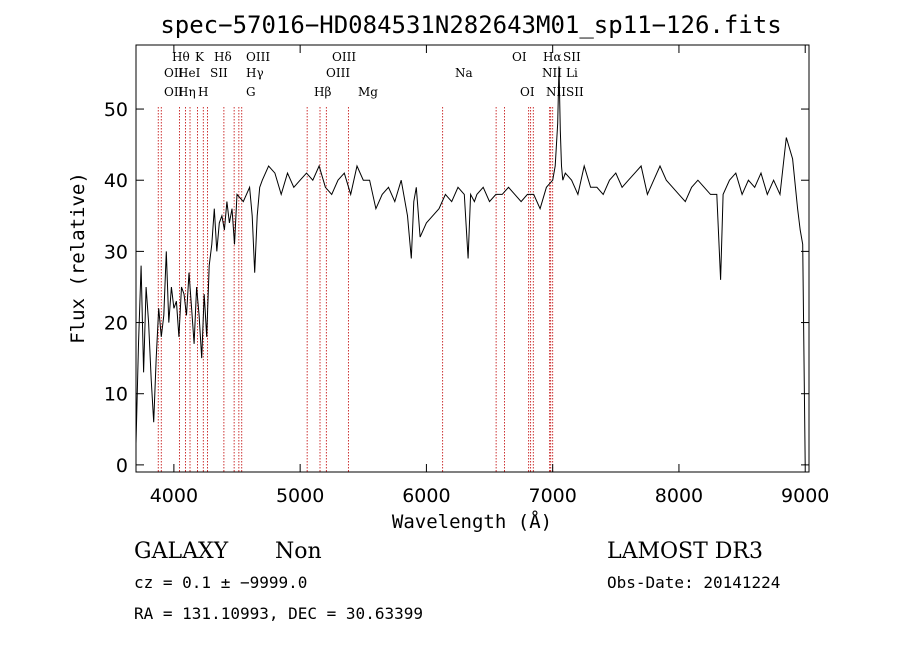 This screenshot has height=649, width=900. I want to click on line-label-nii-2: NII, so click(556, 92).